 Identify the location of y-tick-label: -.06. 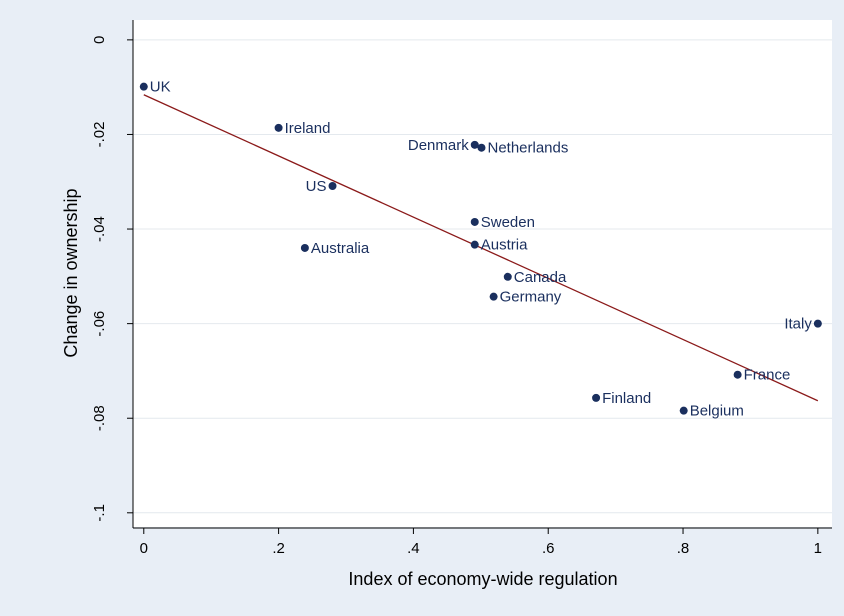
(99, 324).